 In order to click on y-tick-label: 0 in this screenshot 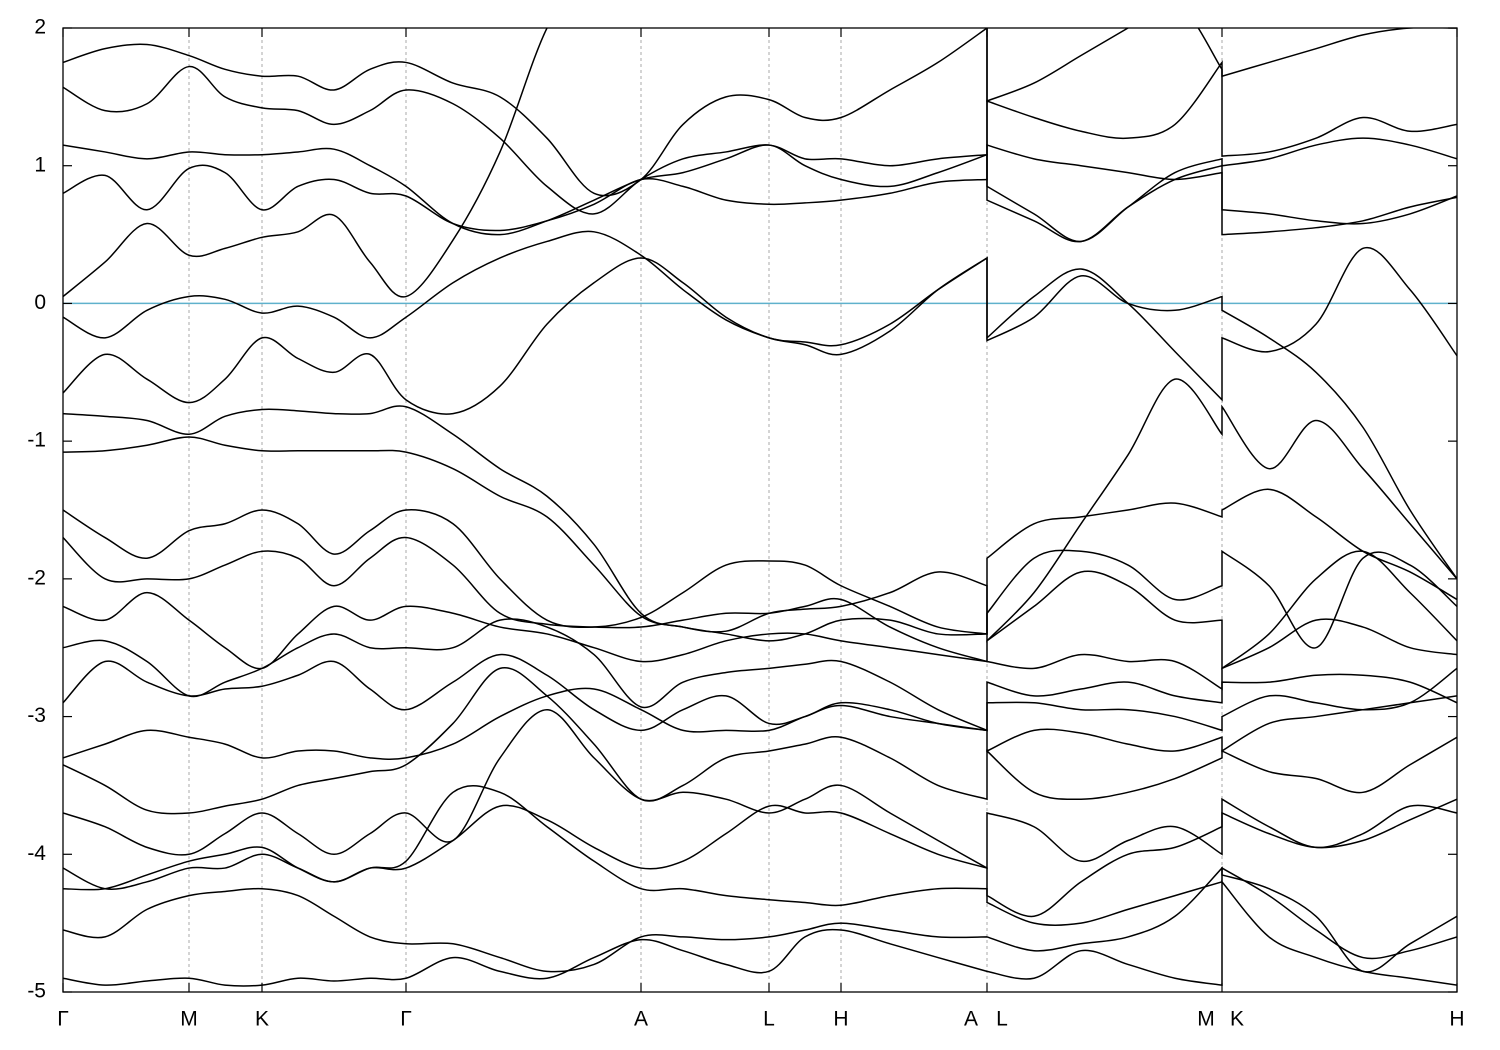, I will do `click(40, 302)`.